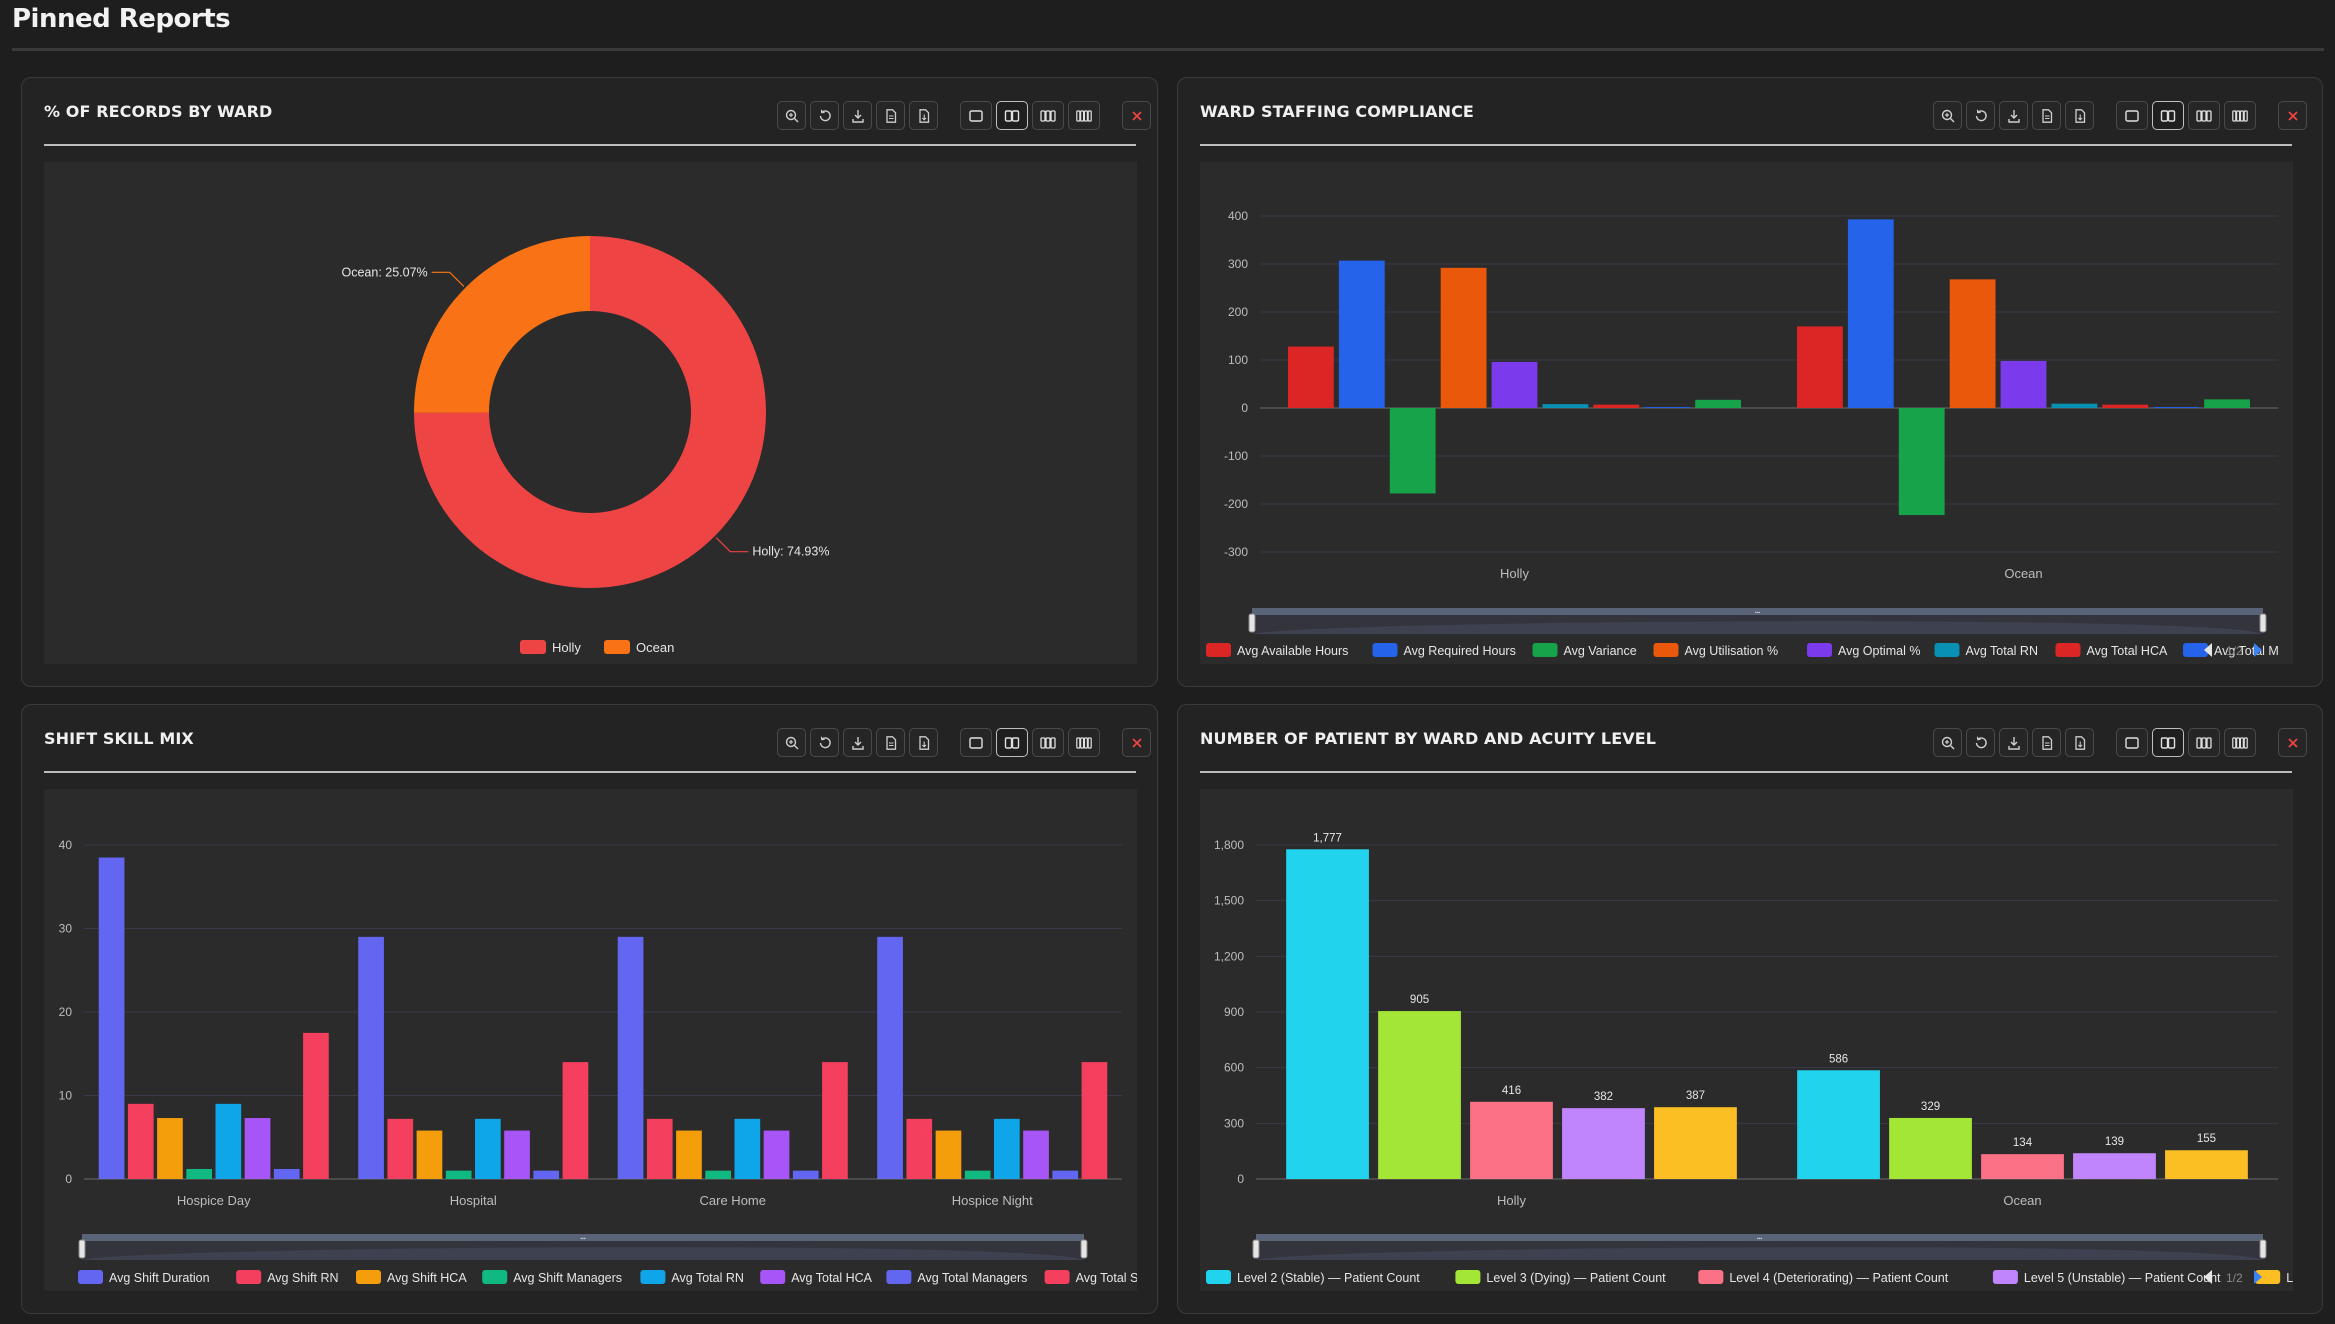 The height and width of the screenshot is (1324, 2335). What do you see at coordinates (1511, 1091) in the screenshot?
I see `data-label: 416` at bounding box center [1511, 1091].